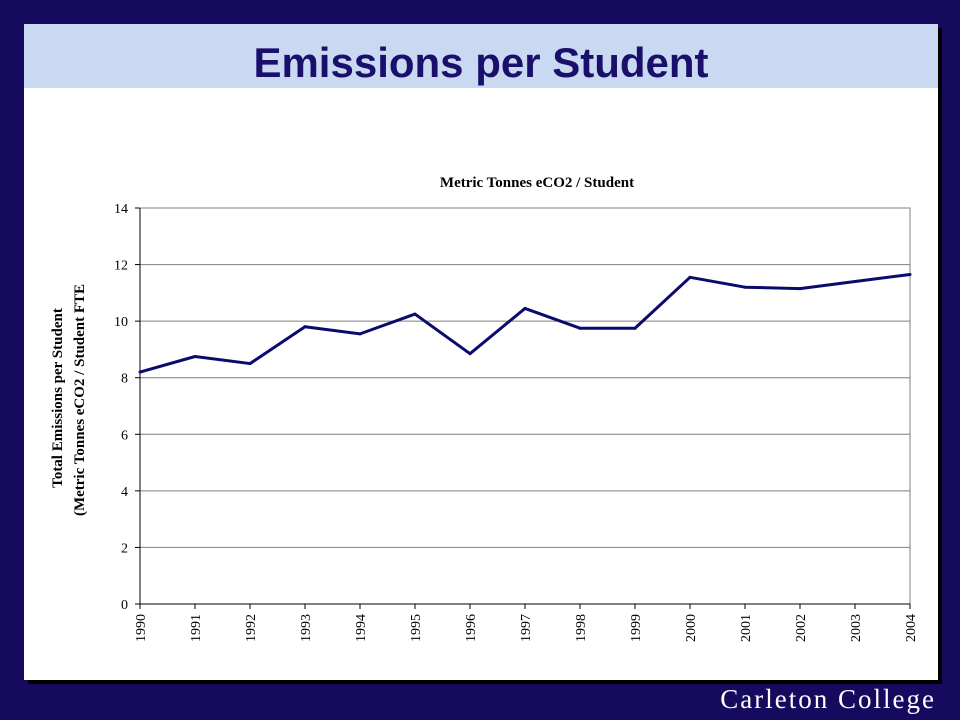 This screenshot has height=720, width=960. I want to click on x-tick-label: 1998, so click(581, 628).